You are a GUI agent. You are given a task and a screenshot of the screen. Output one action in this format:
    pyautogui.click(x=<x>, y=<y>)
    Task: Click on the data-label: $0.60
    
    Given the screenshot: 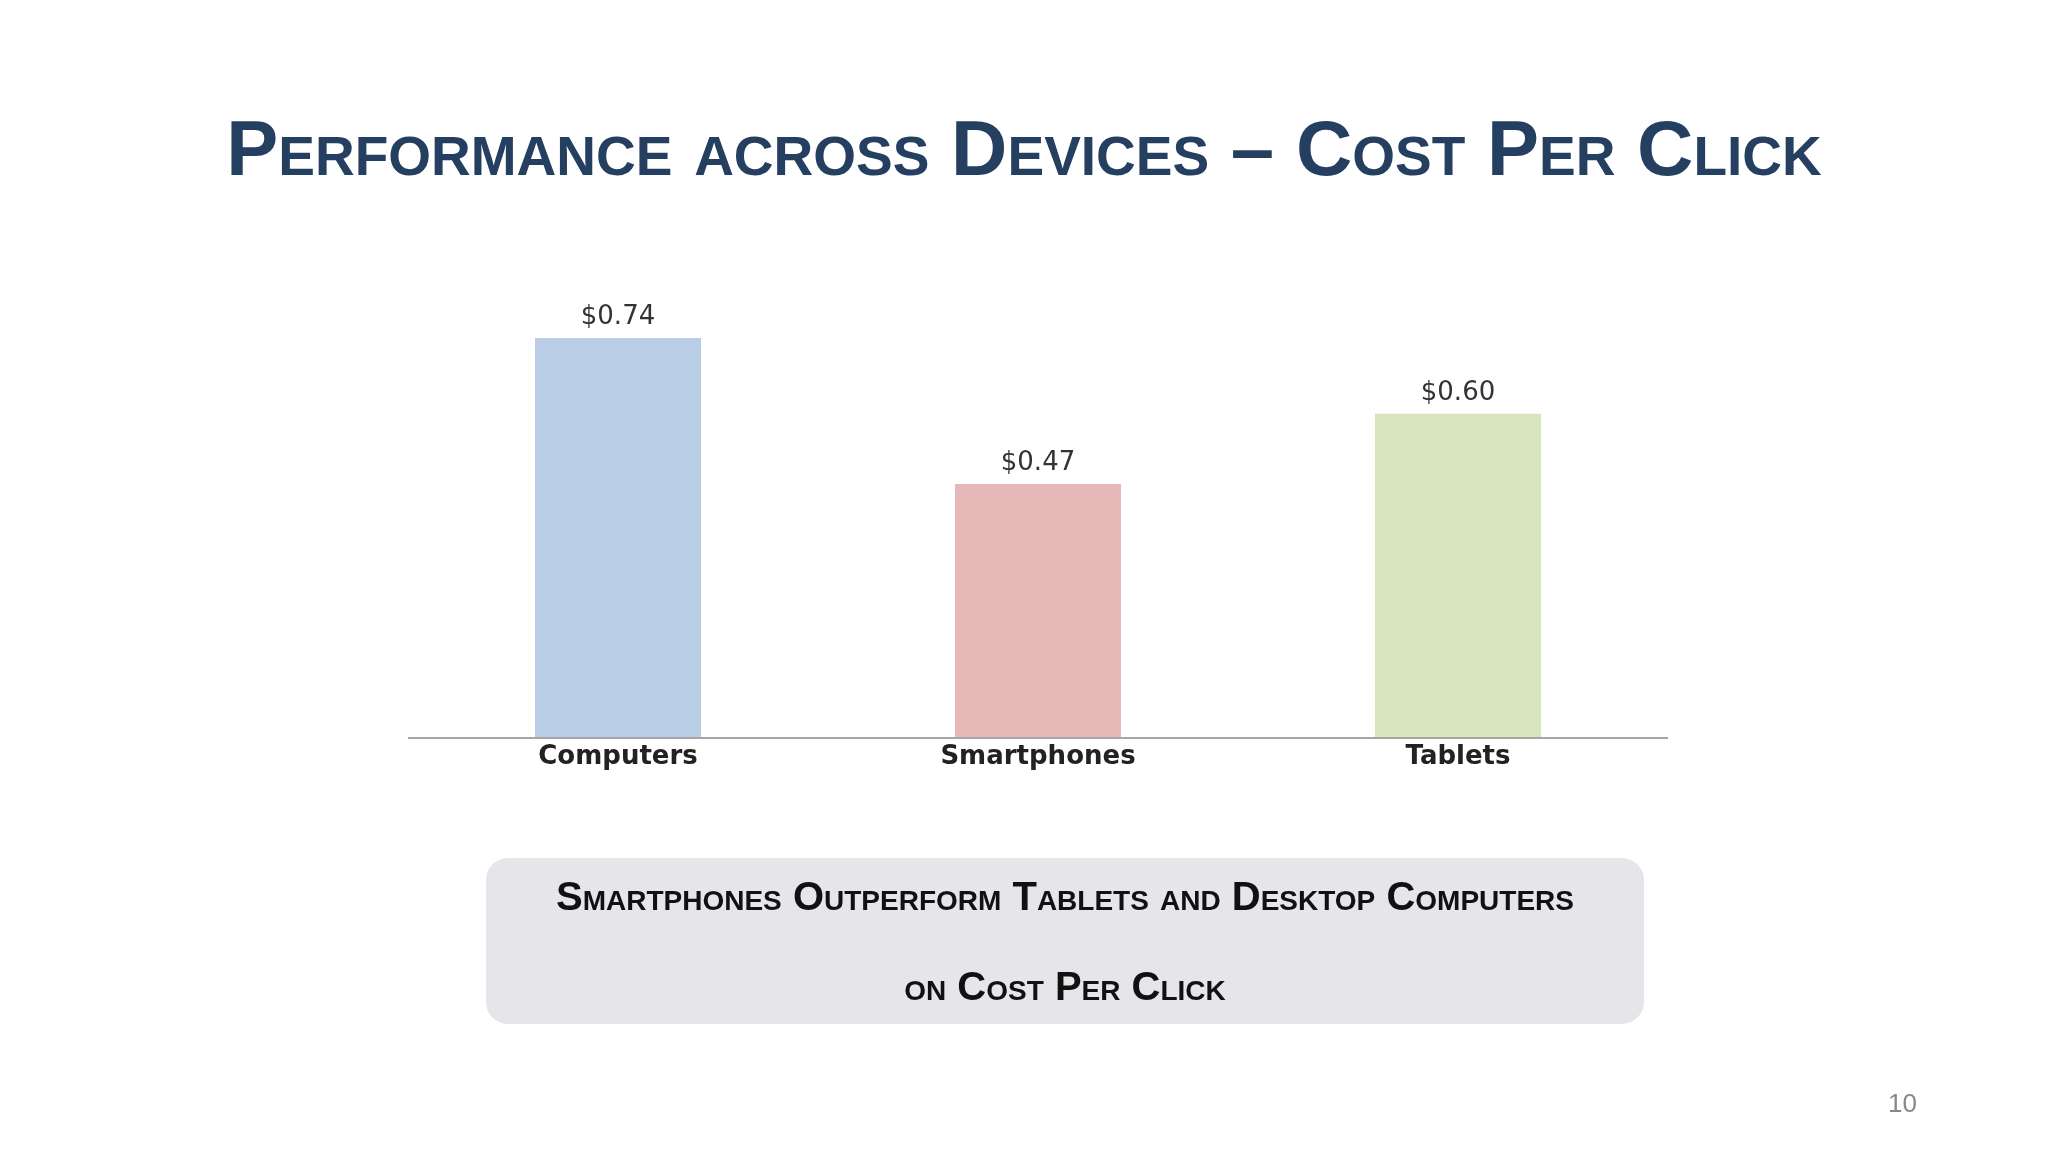 What is the action you would take?
    pyautogui.click(x=1458, y=390)
    